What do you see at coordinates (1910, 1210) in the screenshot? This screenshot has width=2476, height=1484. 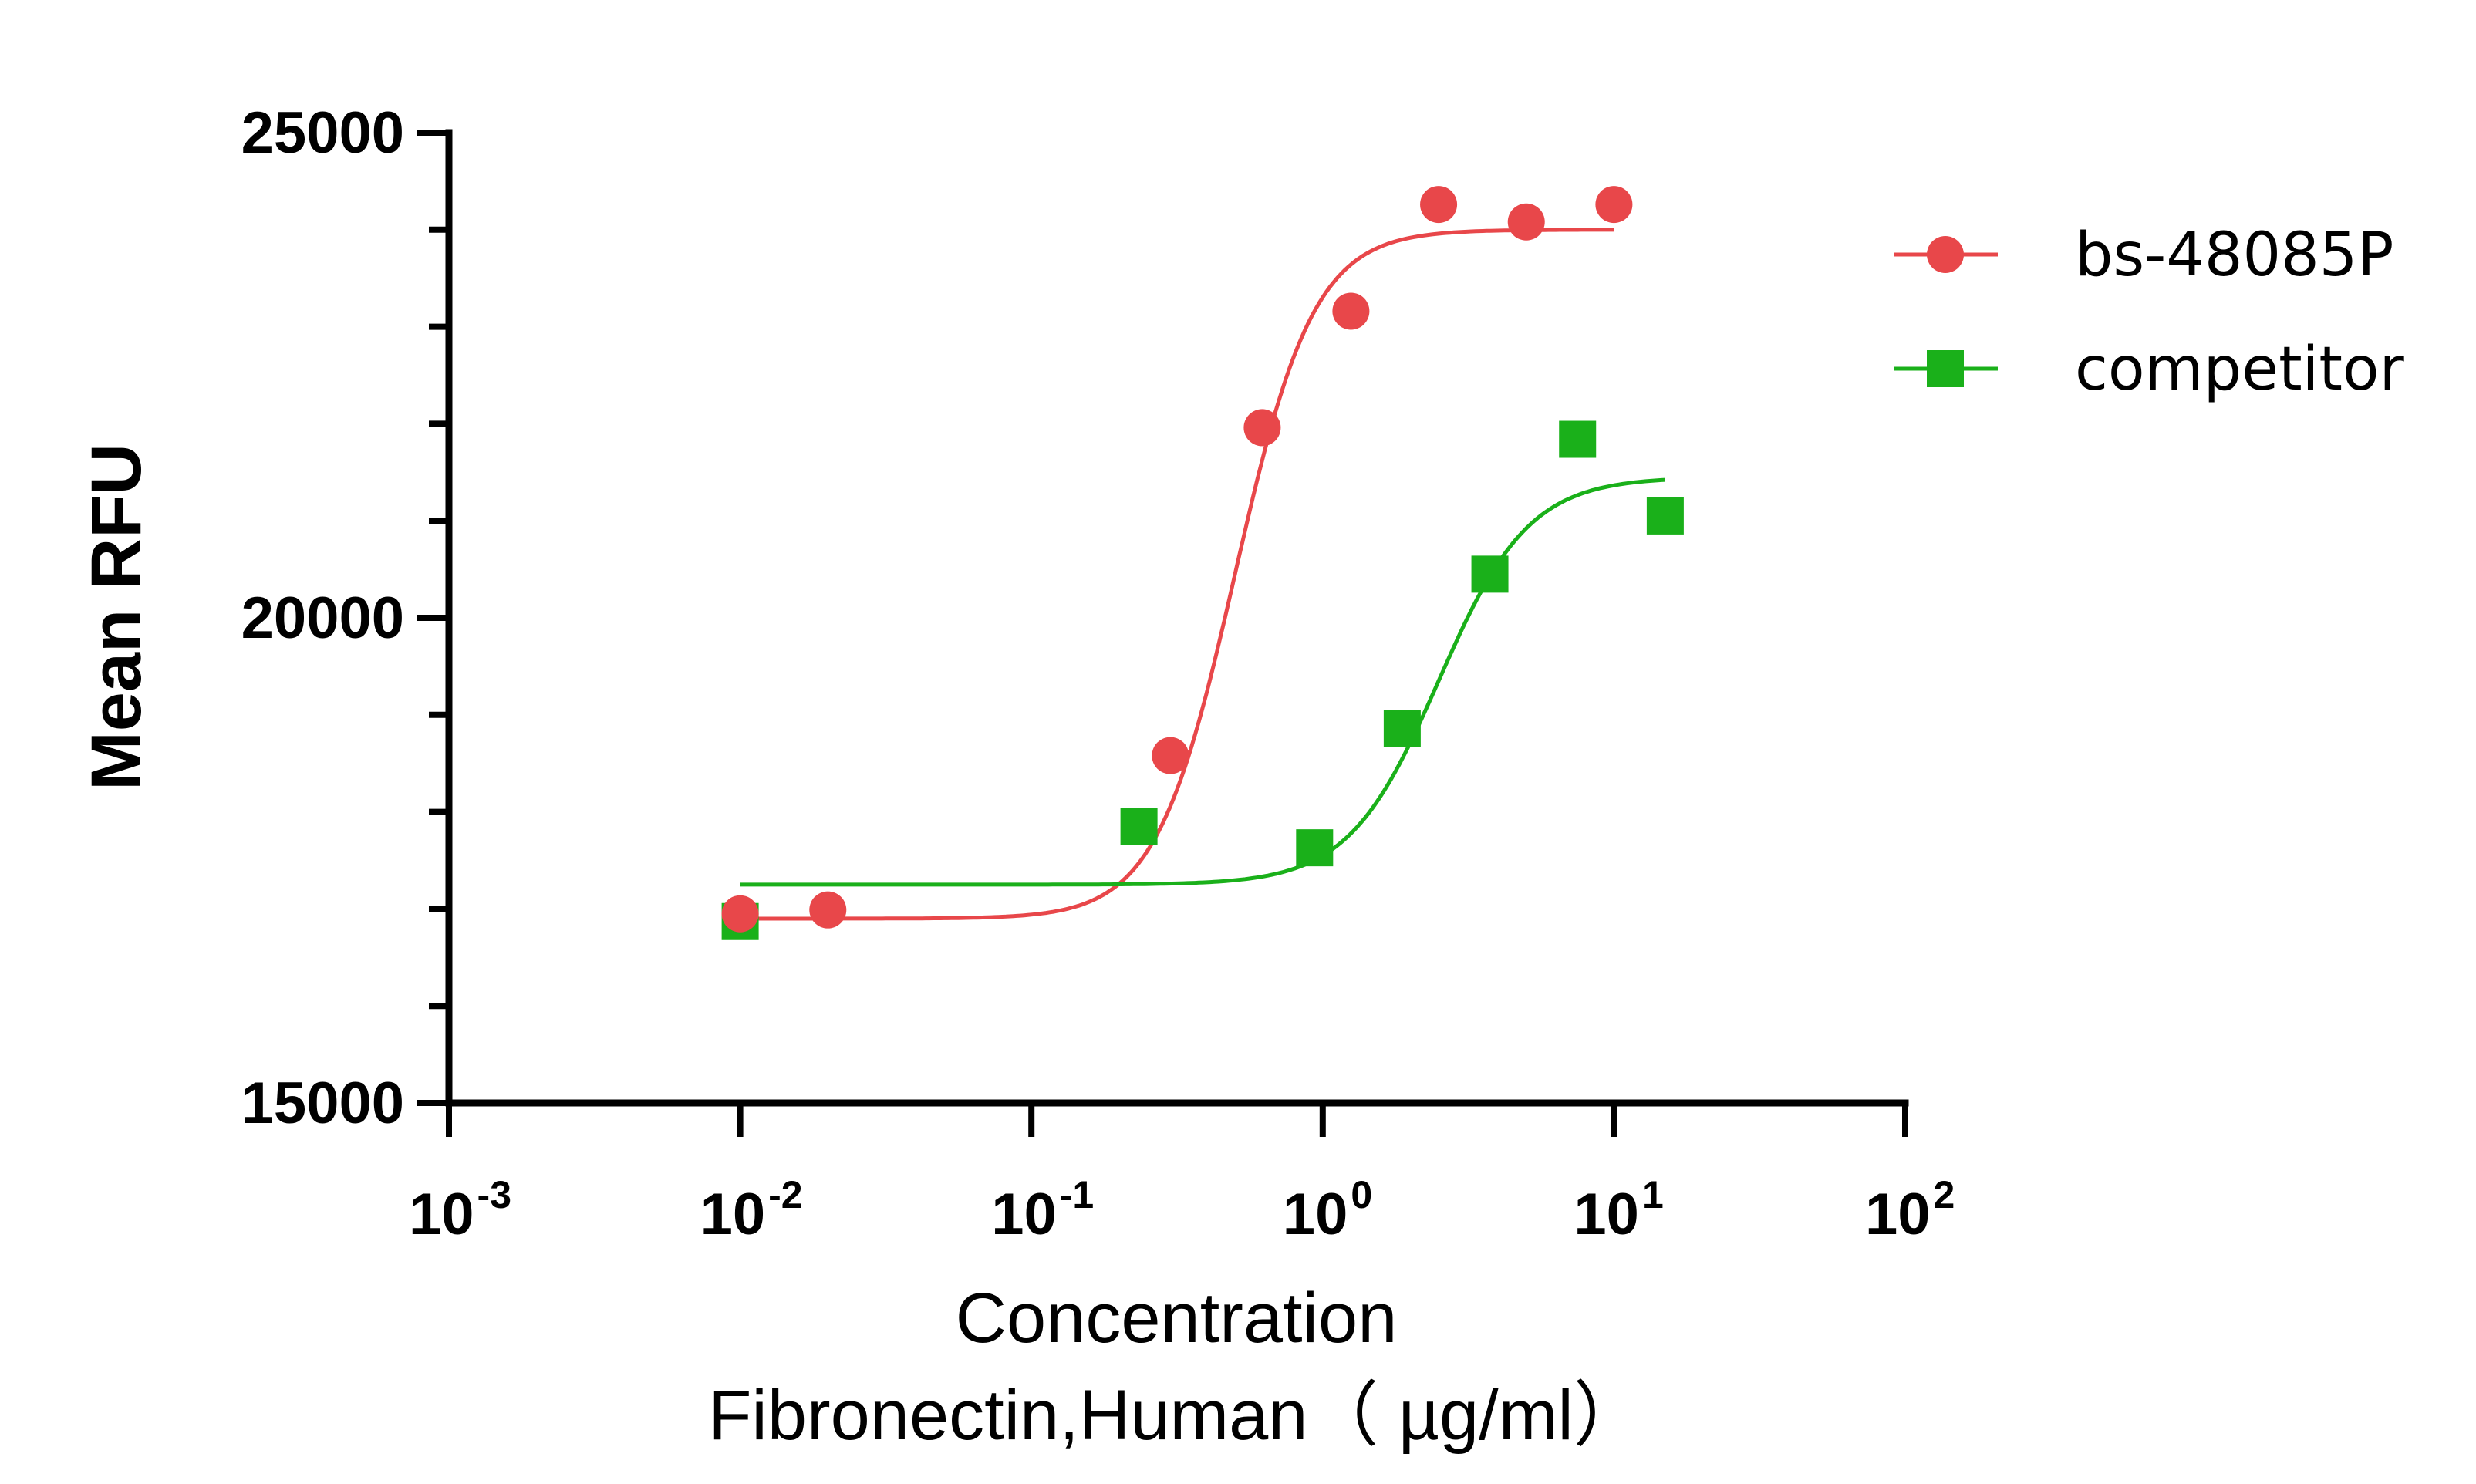 I see `x-tick-label: 10²` at bounding box center [1910, 1210].